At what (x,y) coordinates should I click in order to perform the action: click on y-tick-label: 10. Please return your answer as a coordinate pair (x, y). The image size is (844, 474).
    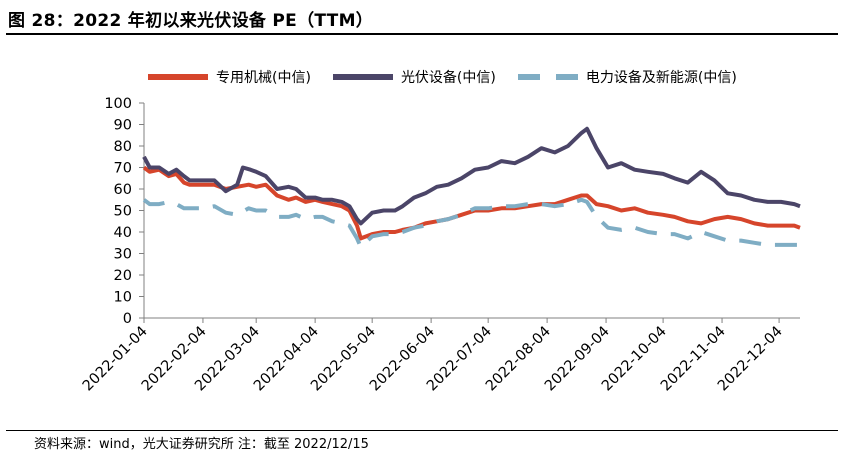
    Looking at the image, I should click on (123, 298).